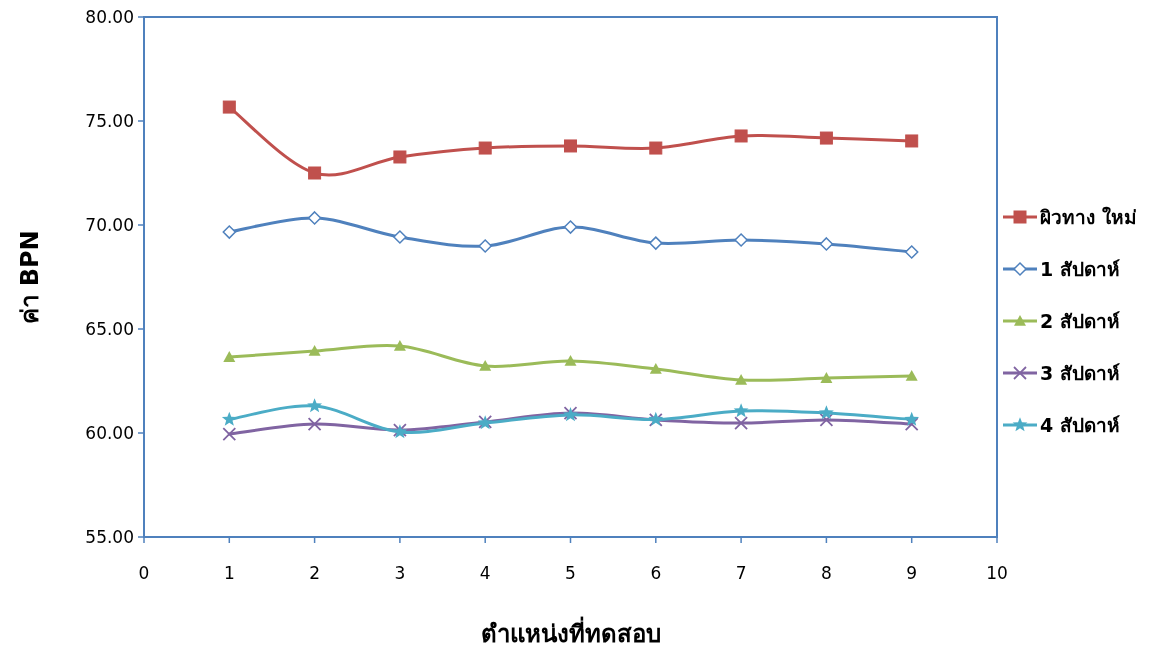  Describe the element at coordinates (912, 573) in the screenshot. I see `x-tick-label: 9` at that location.